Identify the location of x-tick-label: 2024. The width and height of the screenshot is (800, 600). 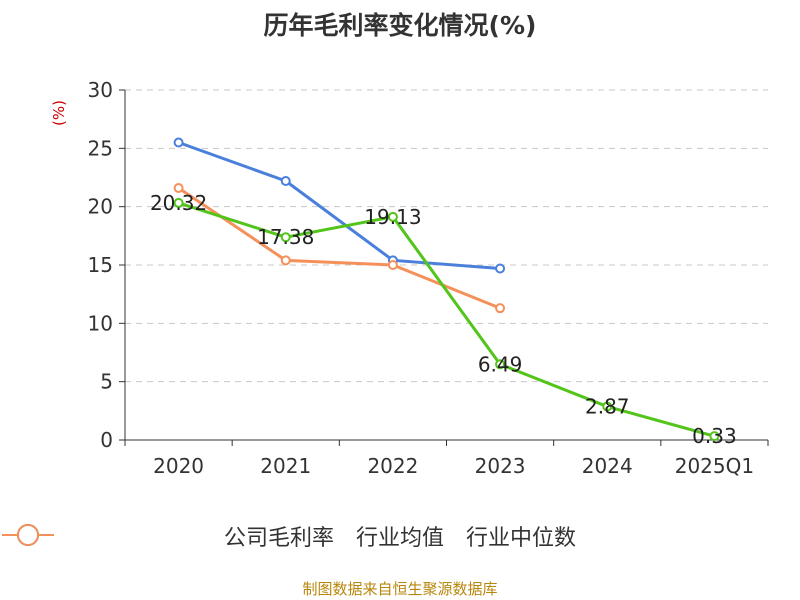
(607, 466).